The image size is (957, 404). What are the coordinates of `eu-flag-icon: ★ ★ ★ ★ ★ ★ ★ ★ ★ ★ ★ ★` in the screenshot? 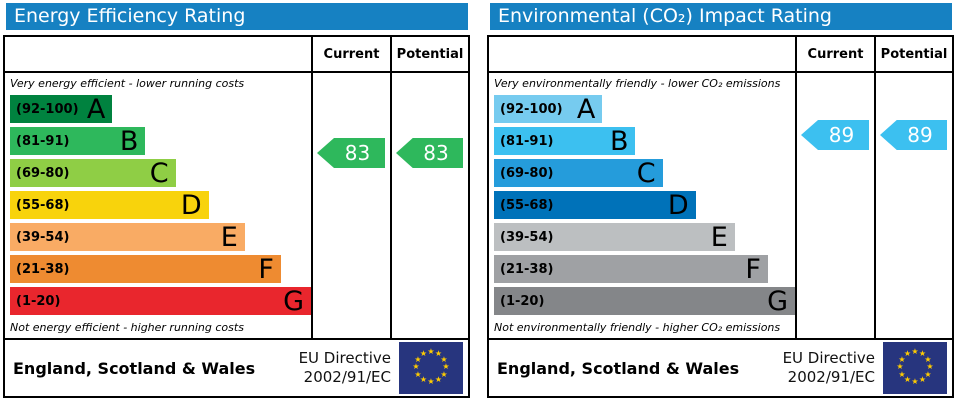 It's located at (431, 368).